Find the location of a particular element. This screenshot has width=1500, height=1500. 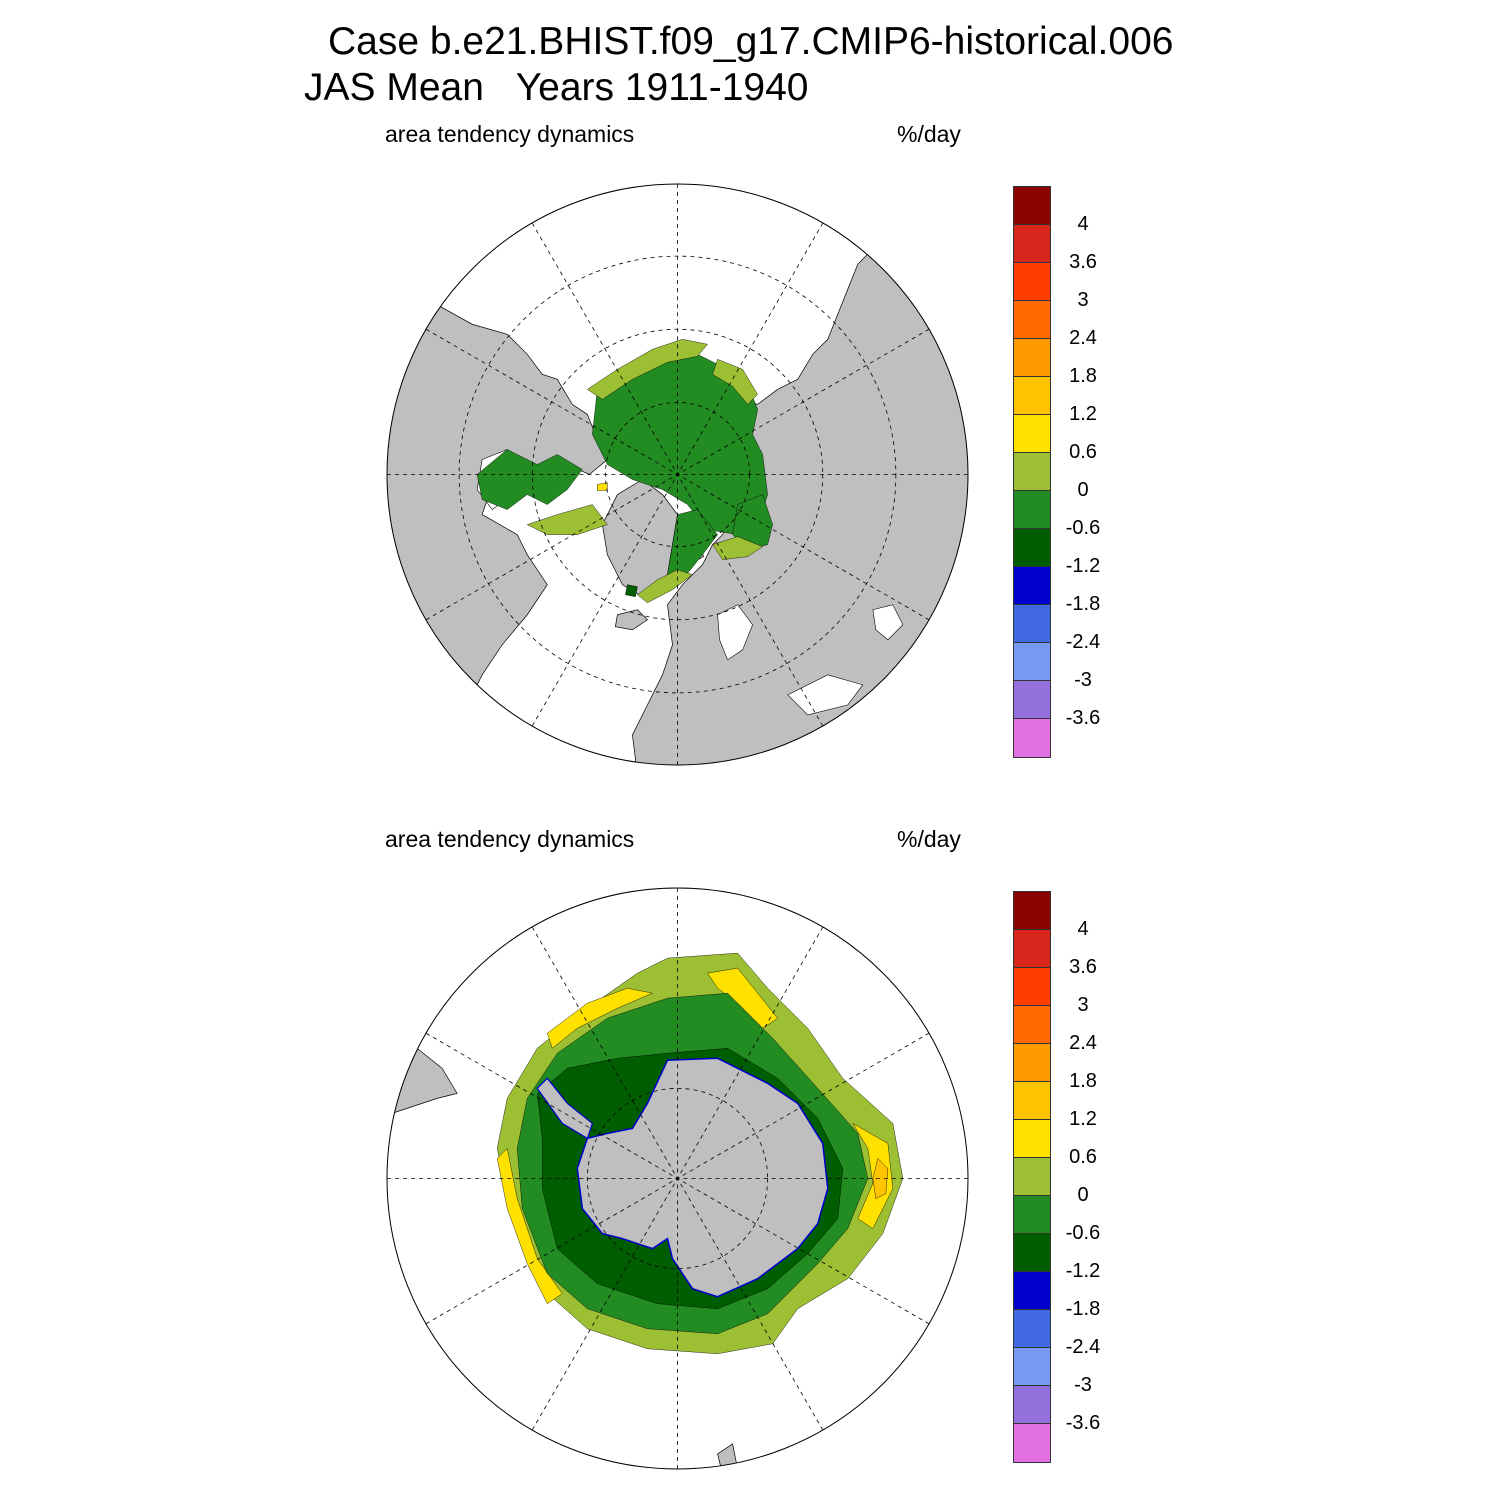

kara-ice-margin is located at coordinates (738, 548).